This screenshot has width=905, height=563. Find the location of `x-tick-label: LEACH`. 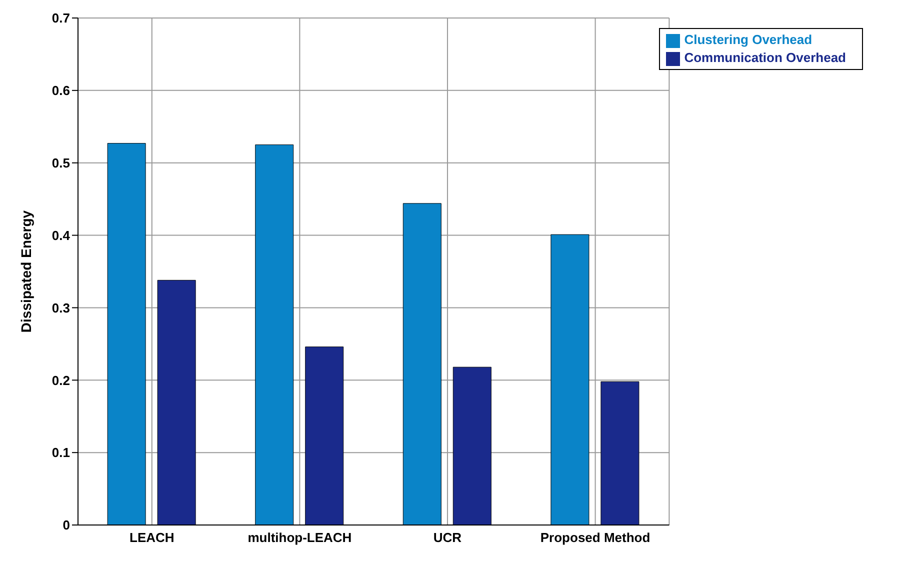

x-tick-label: LEACH is located at coordinates (152, 538).